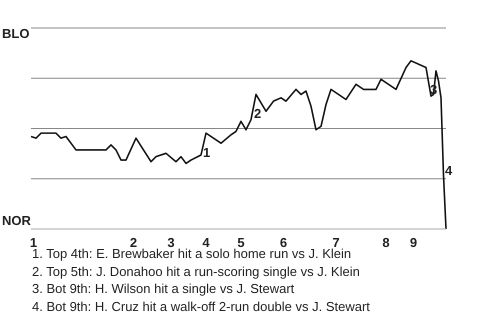  What do you see at coordinates (258, 113) in the screenshot?
I see `annotation: 2` at bounding box center [258, 113].